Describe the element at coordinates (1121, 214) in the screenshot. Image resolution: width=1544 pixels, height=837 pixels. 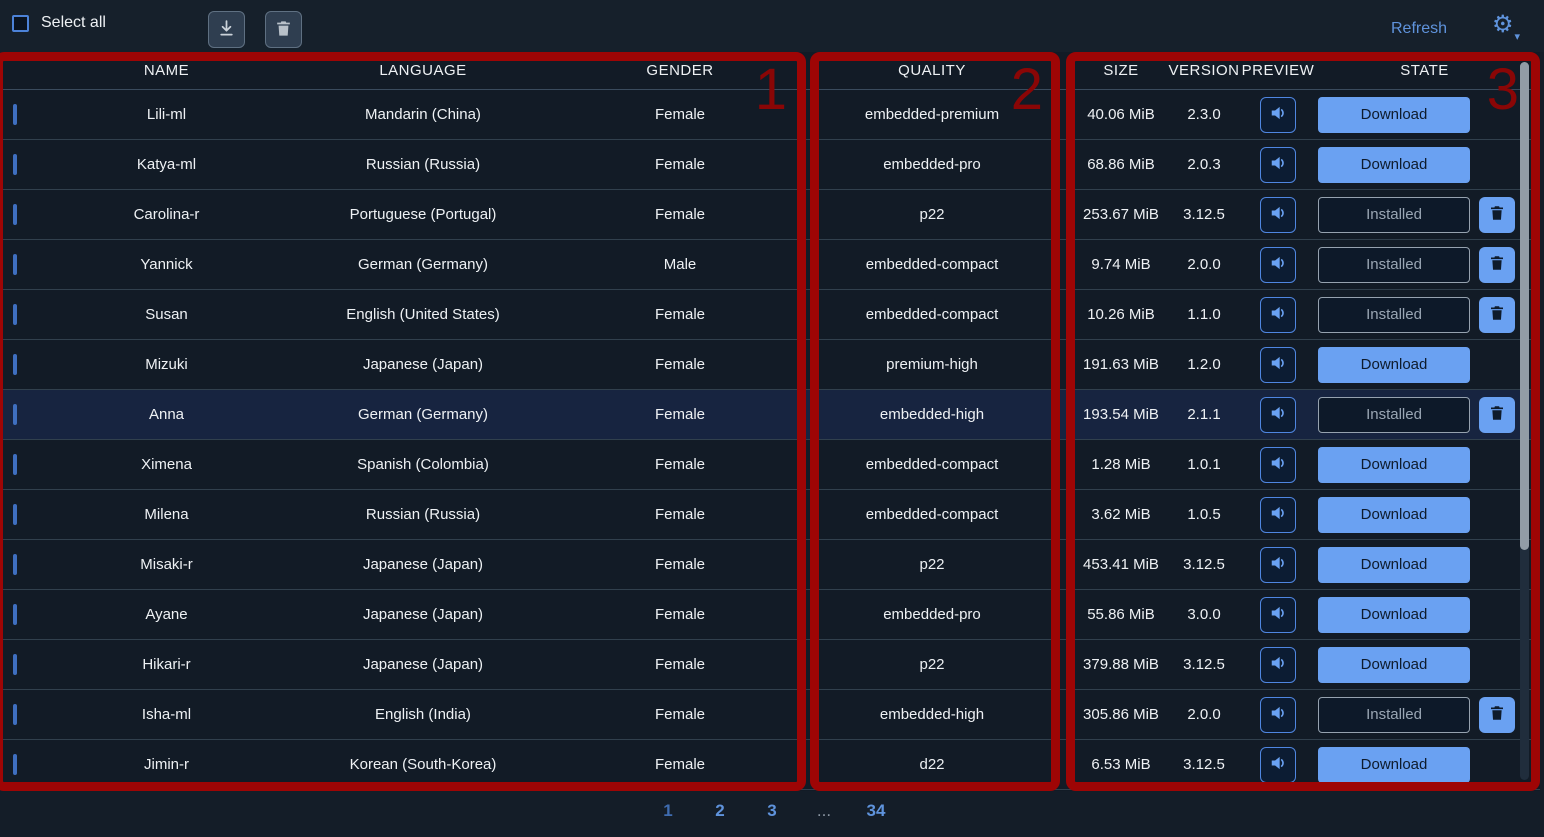
I see `voice-size: 253.67 MiB` at that location.